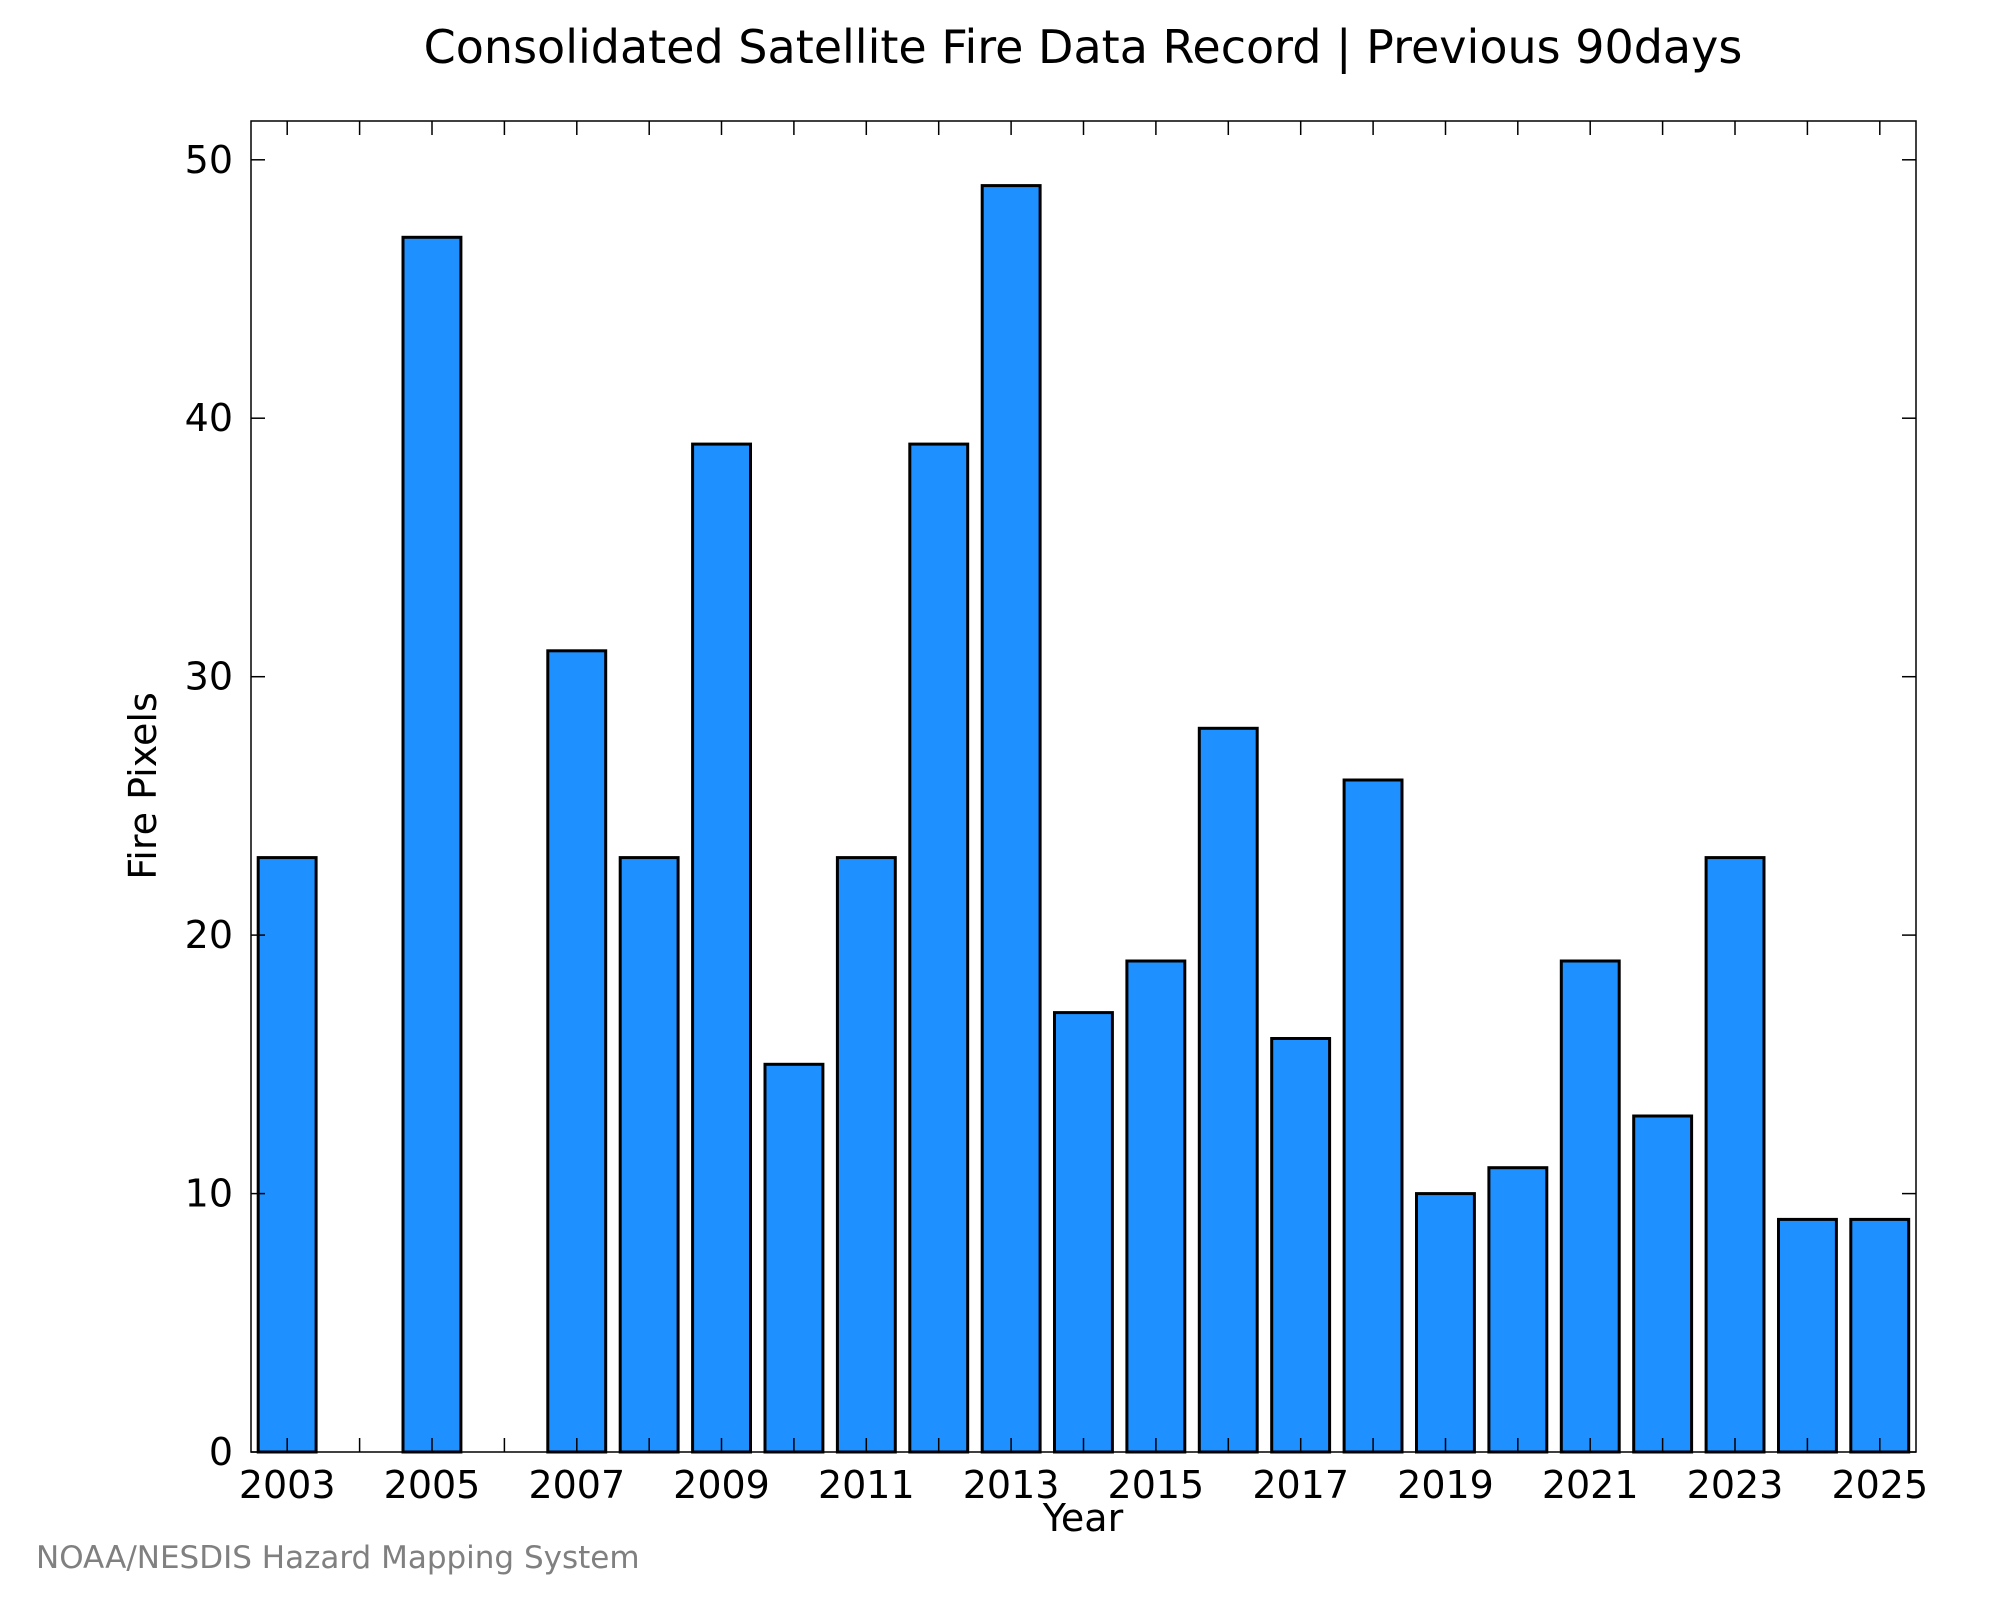 The height and width of the screenshot is (1600, 2000). What do you see at coordinates (1590, 1485) in the screenshot?
I see `x-tick-label: 2021` at bounding box center [1590, 1485].